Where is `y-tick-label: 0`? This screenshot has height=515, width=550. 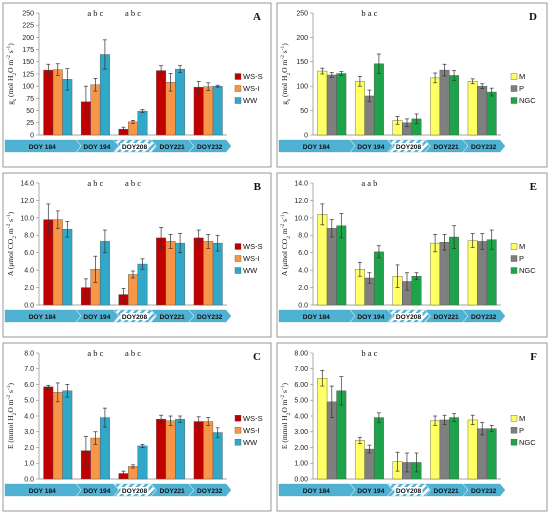
y-tick-label: 0 is located at coordinates (306, 135).